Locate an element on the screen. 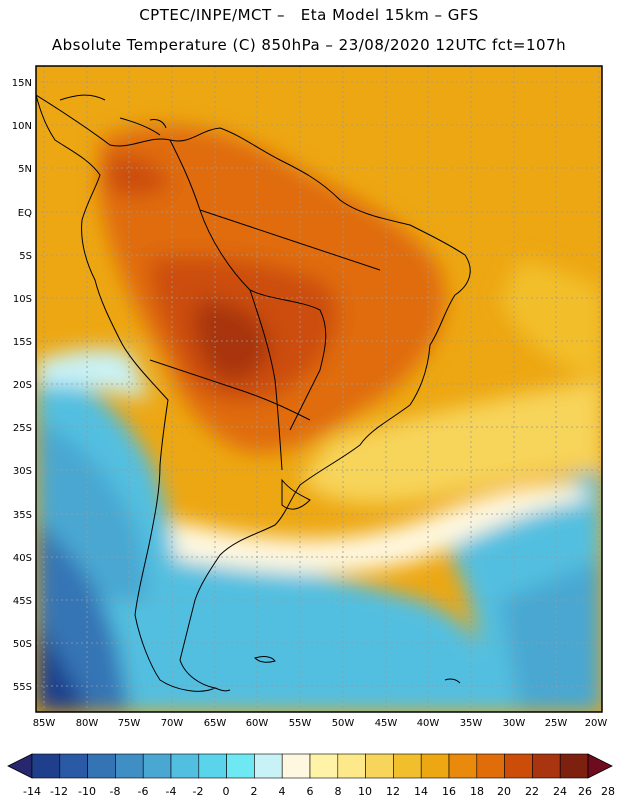 The width and height of the screenshot is (618, 800). lon-label: 85W is located at coordinates (44, 723).